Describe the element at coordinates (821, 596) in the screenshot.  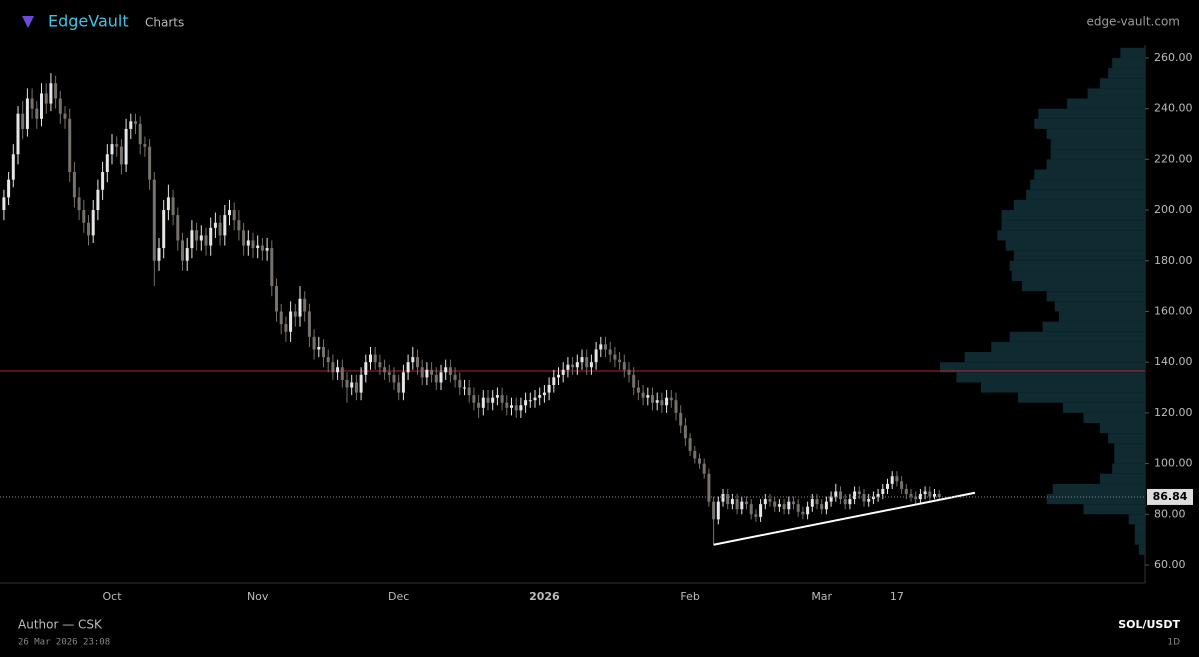
I see `x-tick-label: Mar` at that location.